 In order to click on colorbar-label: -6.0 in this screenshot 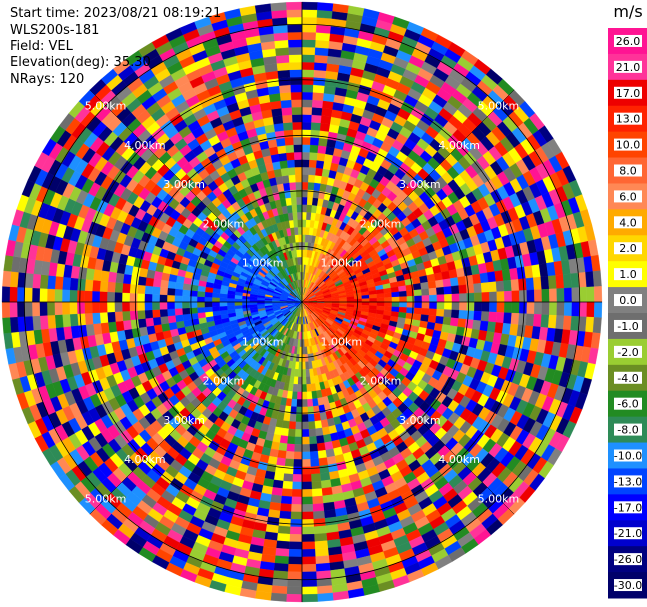, I will do `click(627, 404)`.